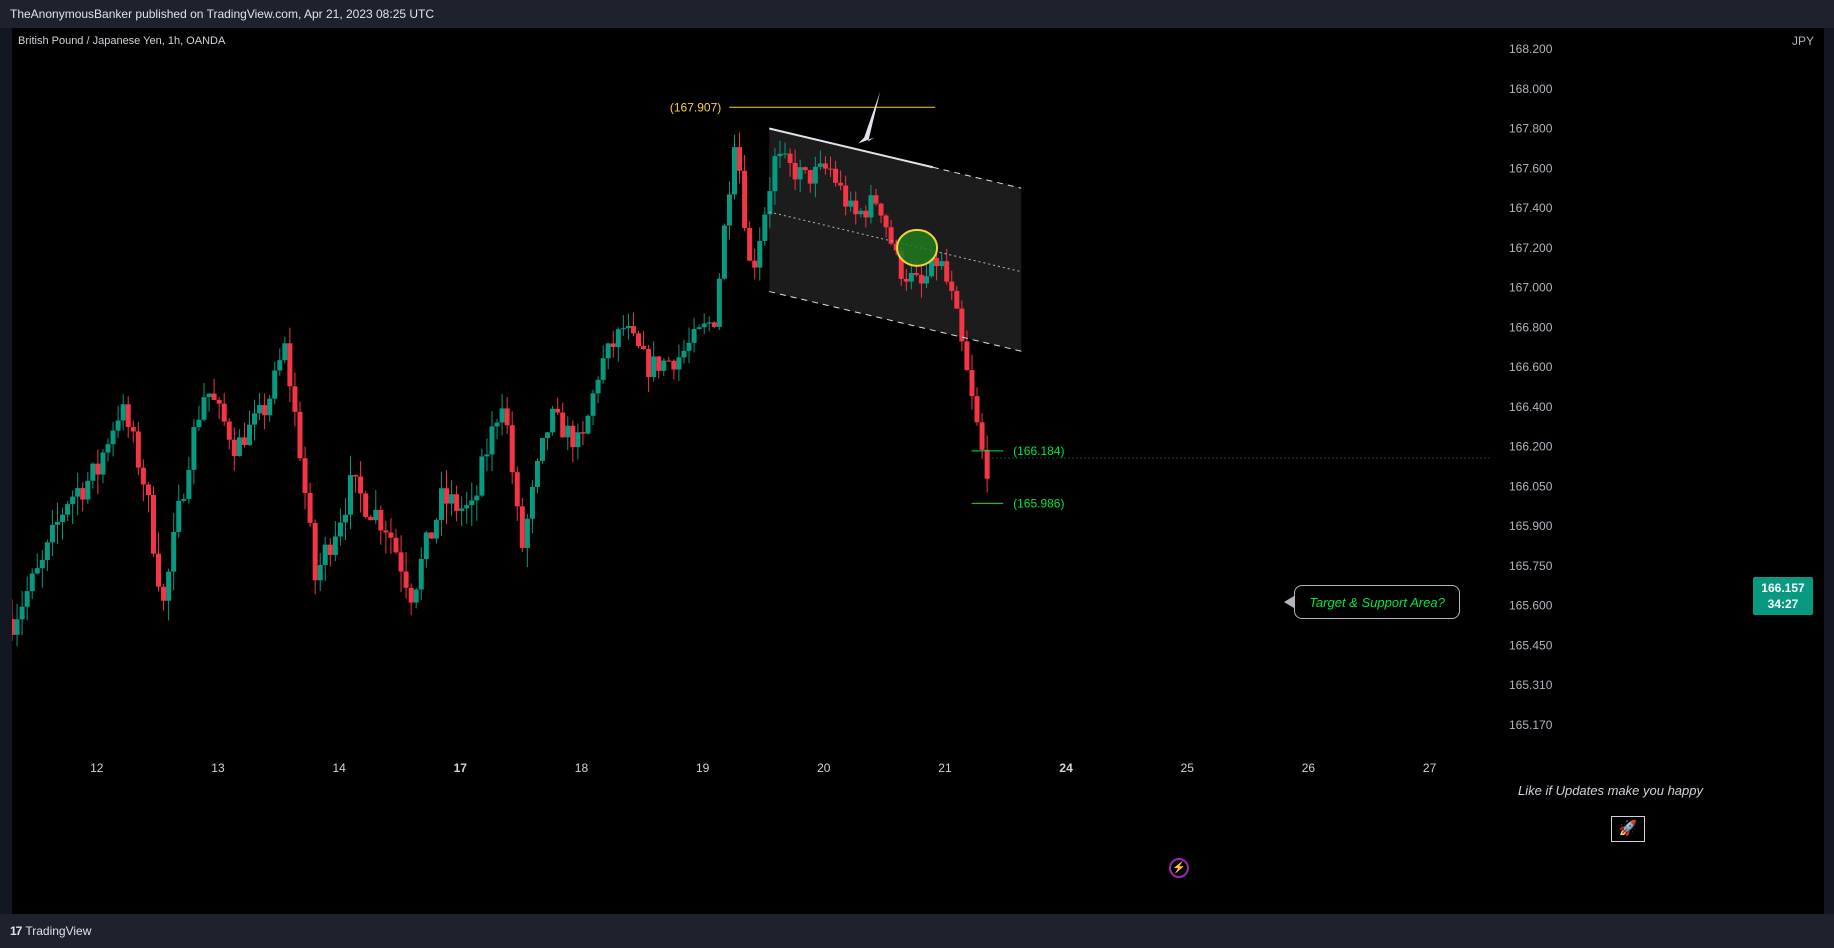  I want to click on like-note: Like if Updates make you happy, so click(1610, 790).